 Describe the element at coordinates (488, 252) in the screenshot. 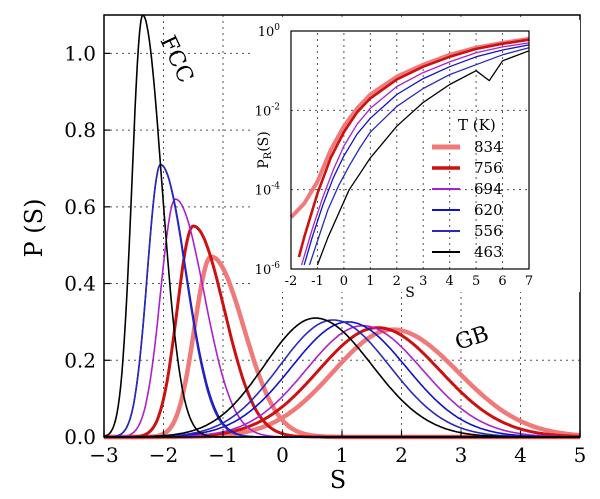

I see `legend-label-463: 463` at that location.